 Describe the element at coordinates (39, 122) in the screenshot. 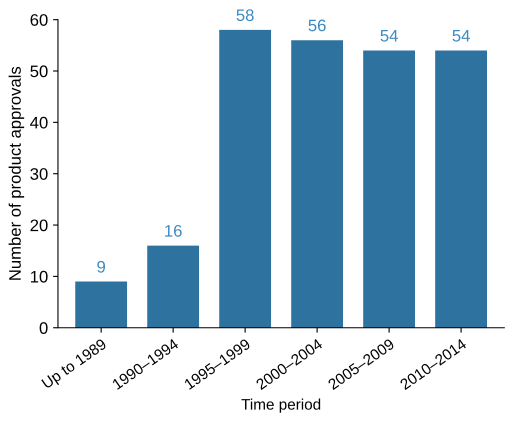

I see `y-tick-label: 40` at that location.